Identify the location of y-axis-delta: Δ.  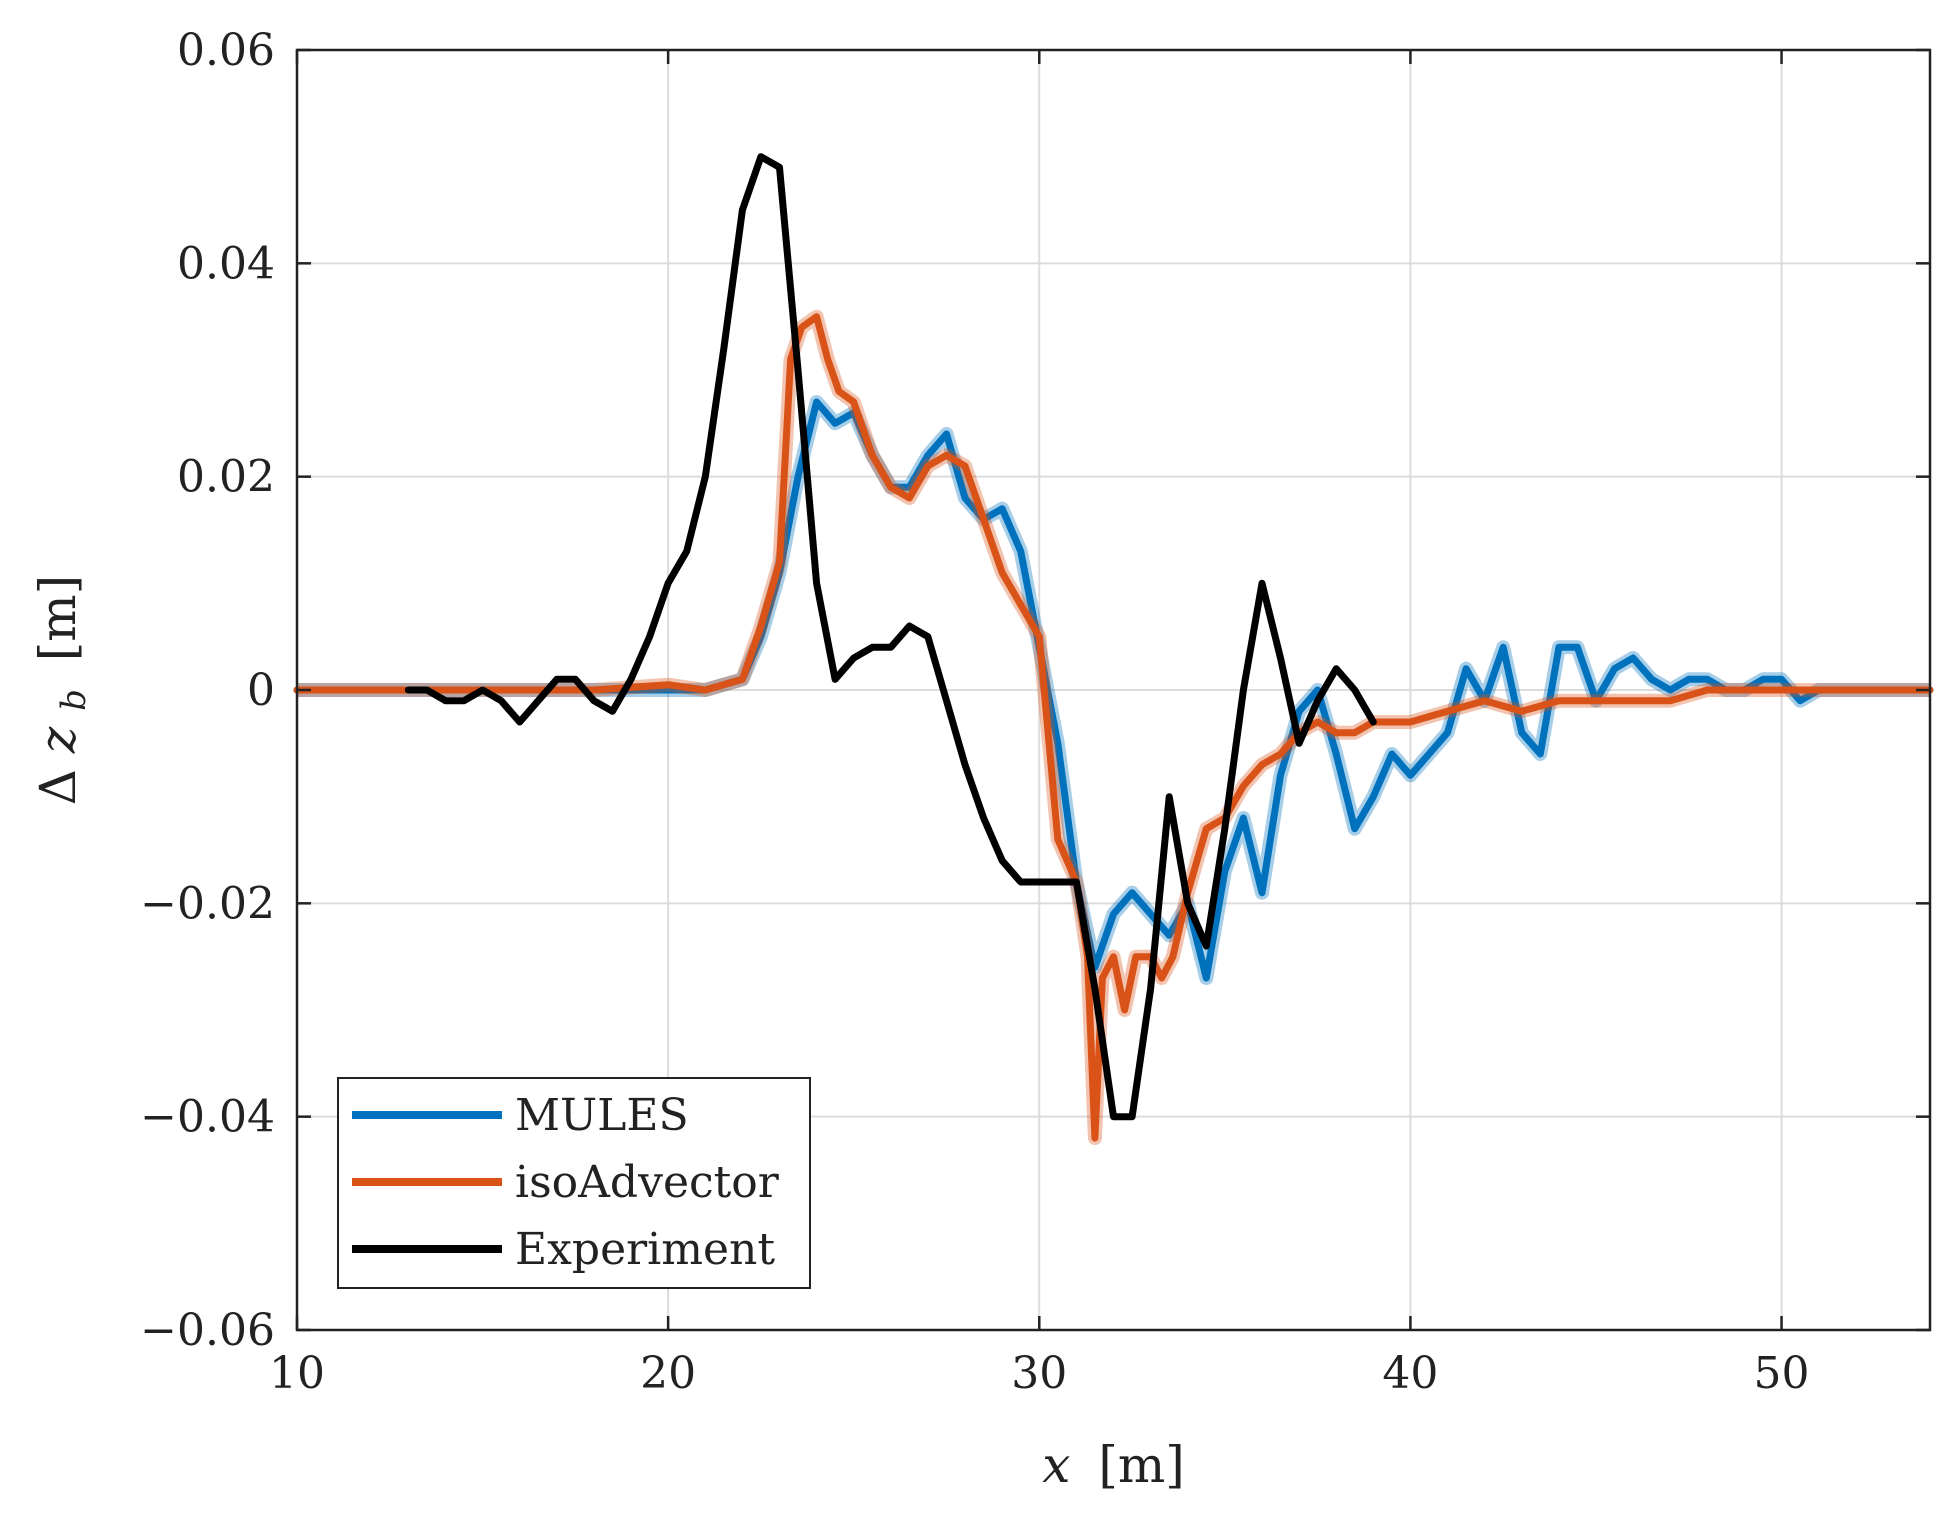
(58, 787).